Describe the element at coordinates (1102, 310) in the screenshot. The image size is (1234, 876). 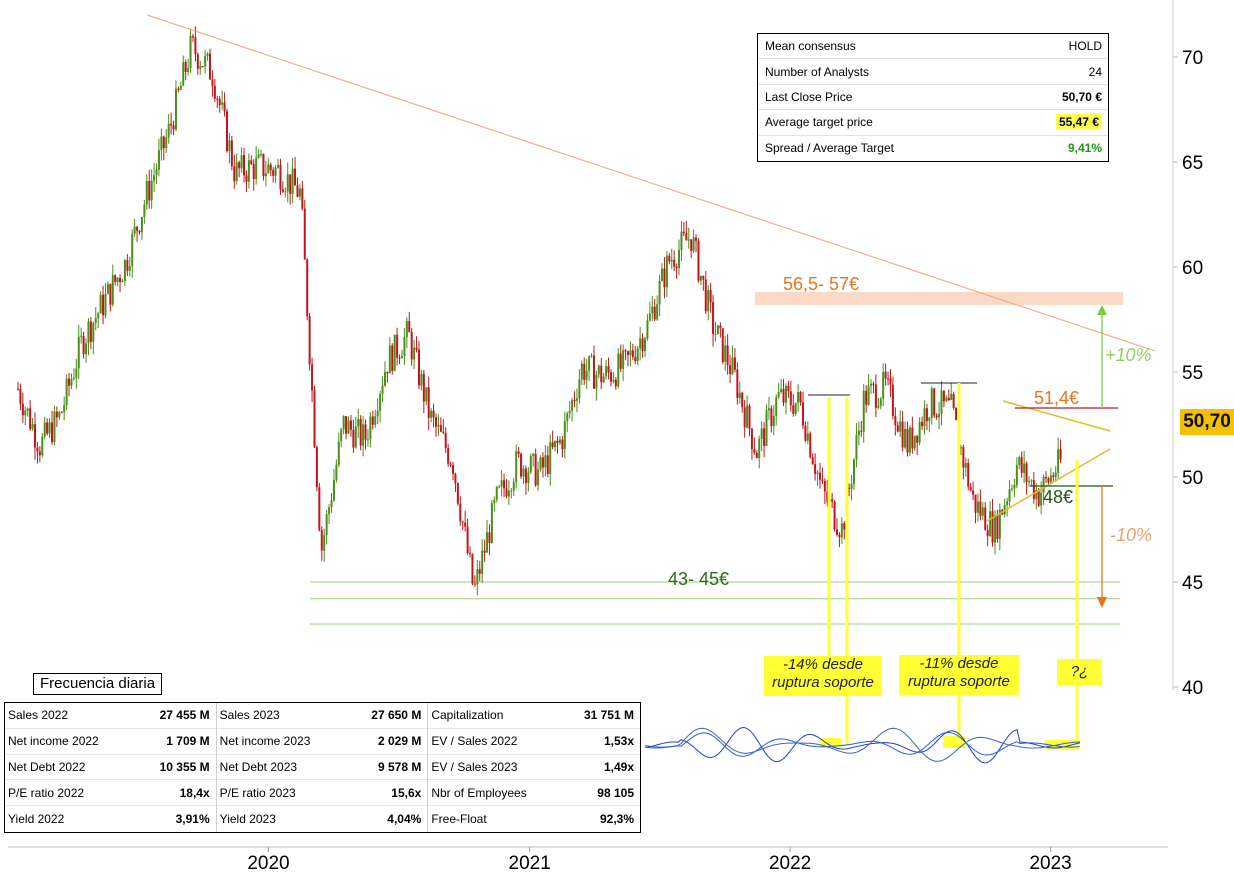
I see `up-arrow-head` at that location.